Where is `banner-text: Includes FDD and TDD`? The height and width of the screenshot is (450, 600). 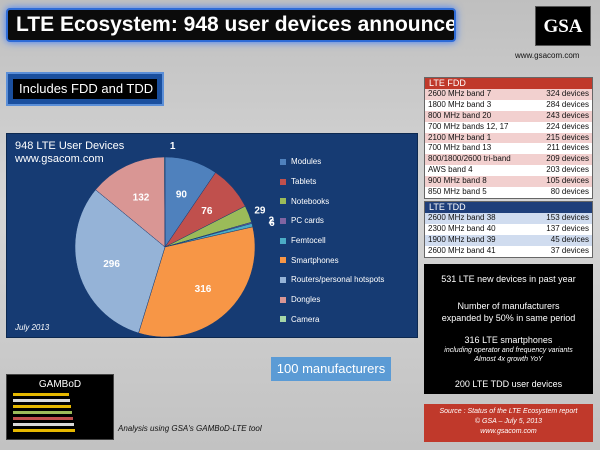
banner-text: Includes FDD and TDD is located at coordinates (85, 89).